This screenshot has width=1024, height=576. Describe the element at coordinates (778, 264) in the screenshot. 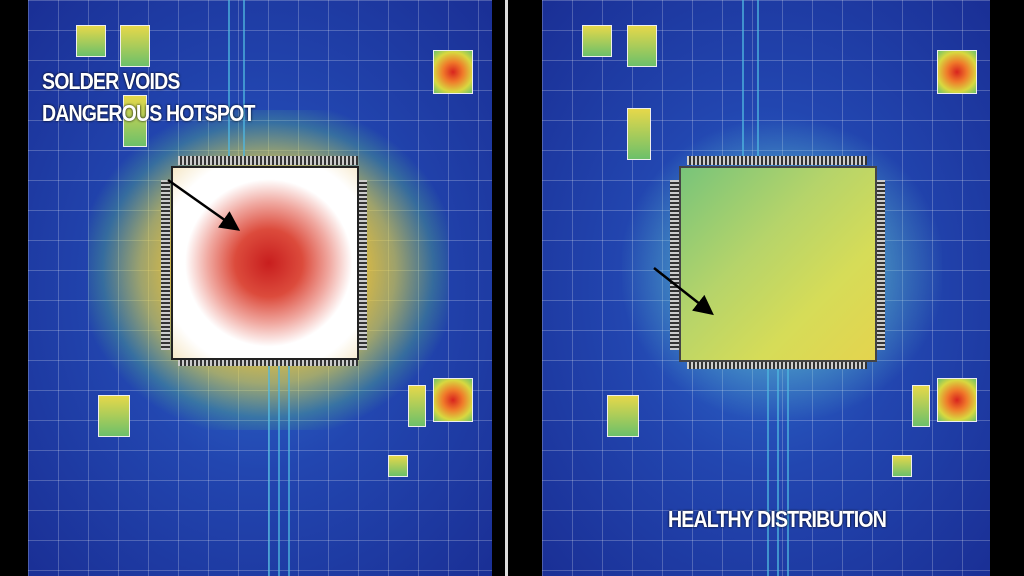

I see `even-chip` at that location.